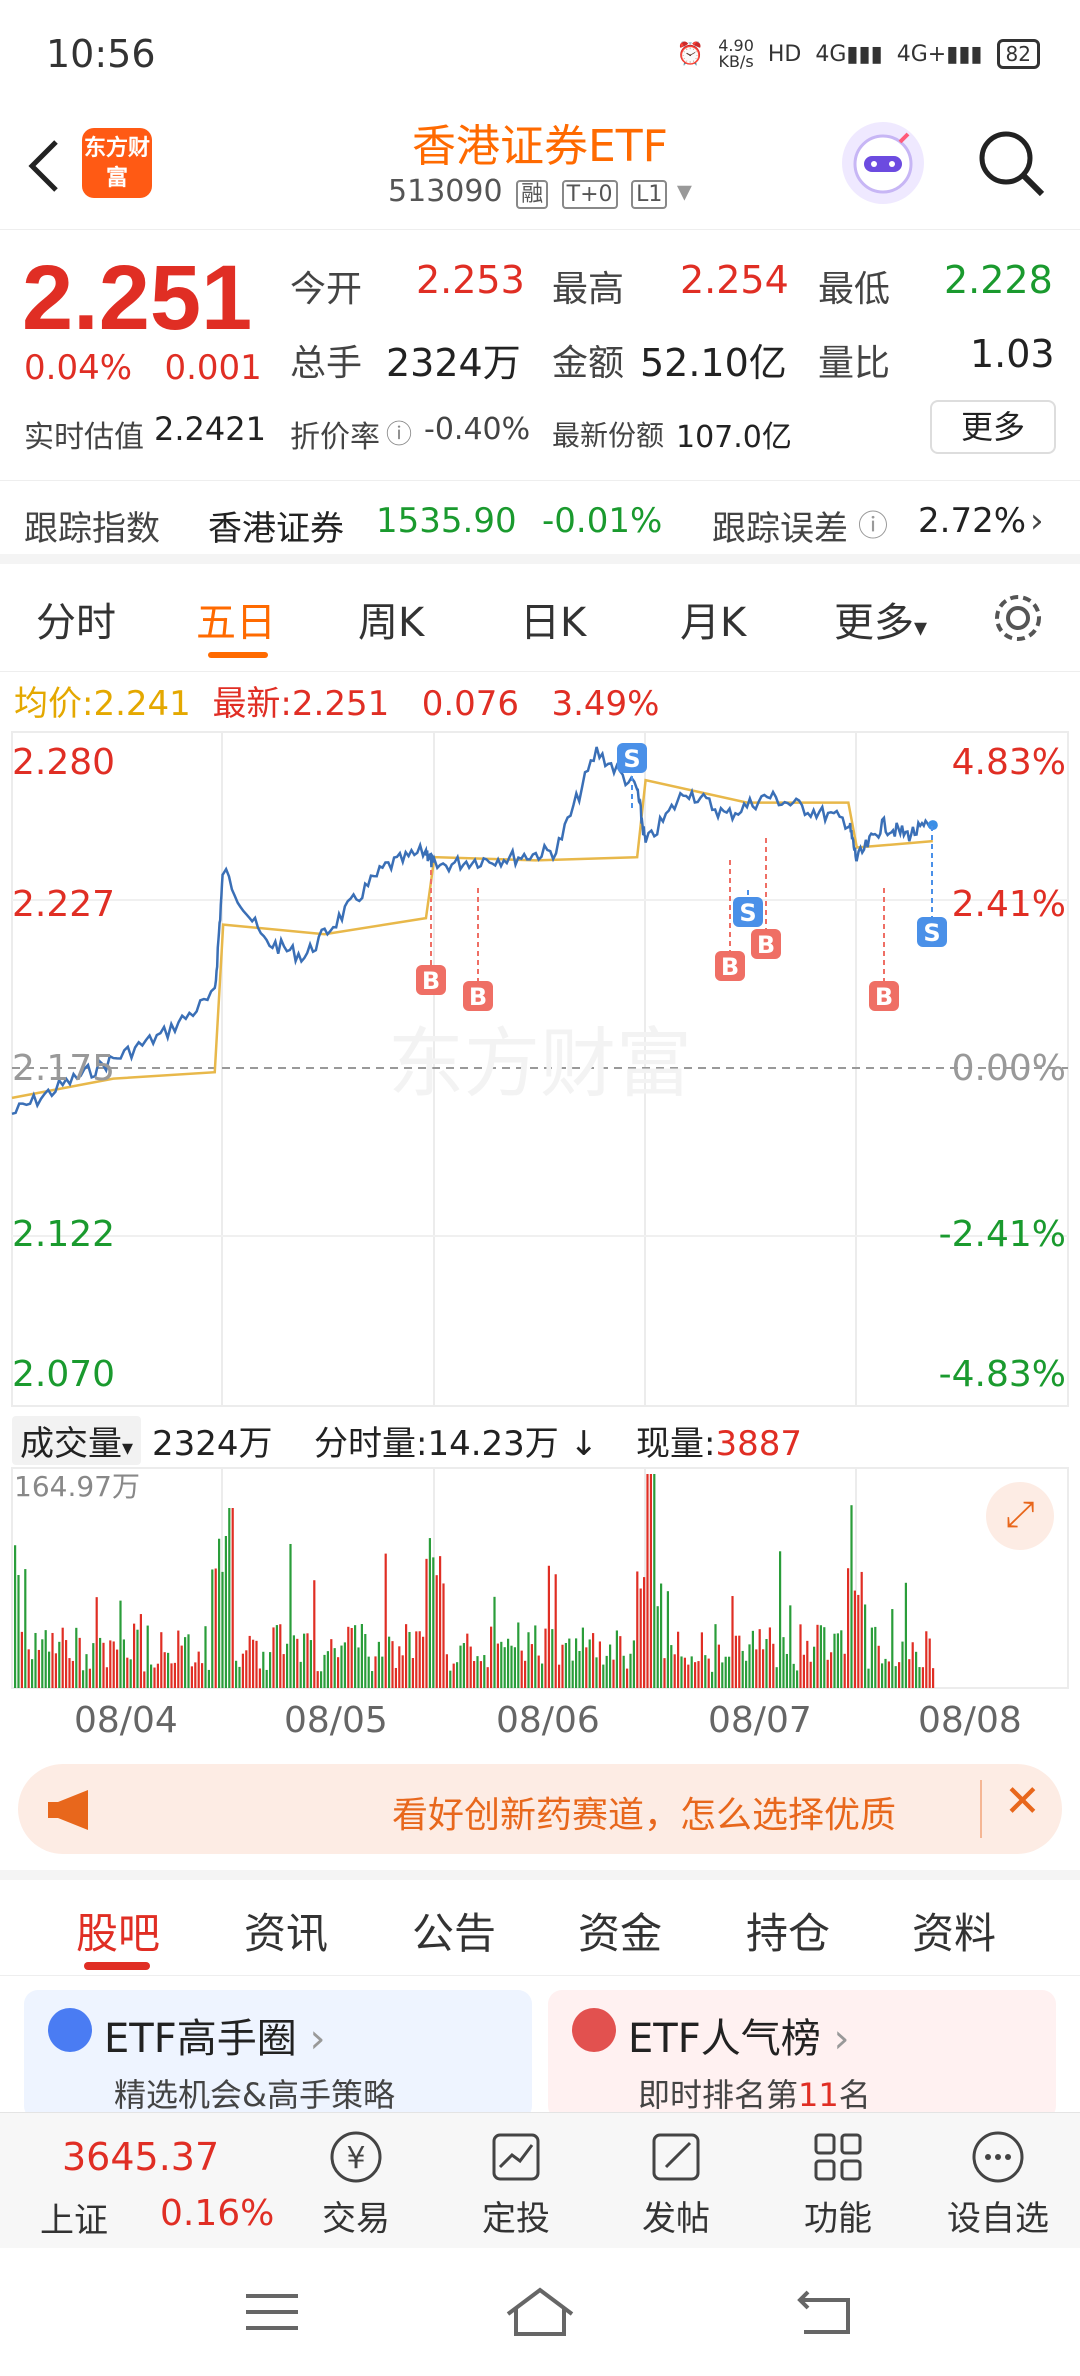  I want to click on tab-news: 资讯, so click(286, 1933).